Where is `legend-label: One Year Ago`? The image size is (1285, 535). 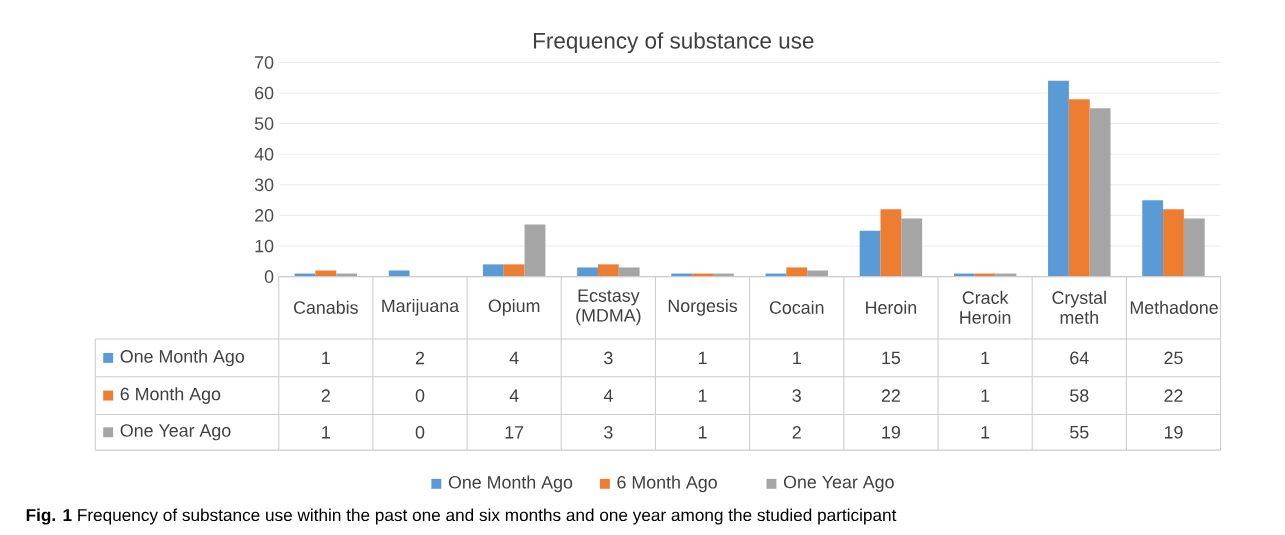 legend-label: One Year Ago is located at coordinates (175, 432).